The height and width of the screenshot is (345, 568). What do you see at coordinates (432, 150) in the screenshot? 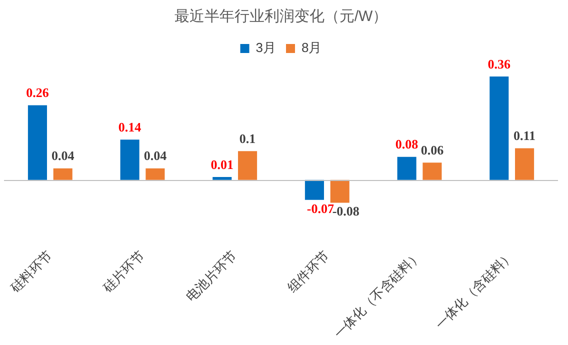
I see `data-label: 0.06` at bounding box center [432, 150].